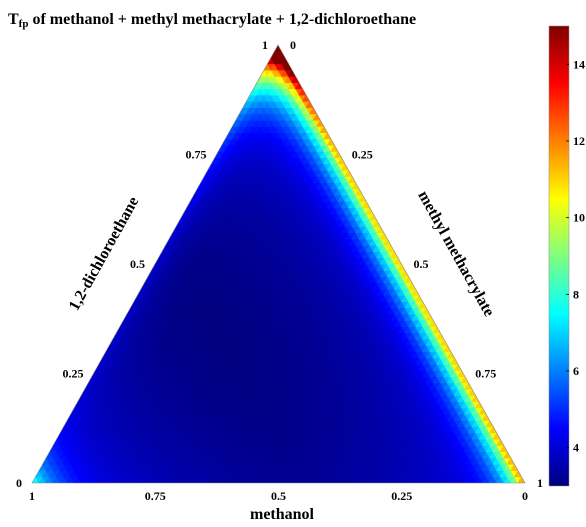  What do you see at coordinates (540, 483) in the screenshot?
I see `right-tick-label: 1` at bounding box center [540, 483].